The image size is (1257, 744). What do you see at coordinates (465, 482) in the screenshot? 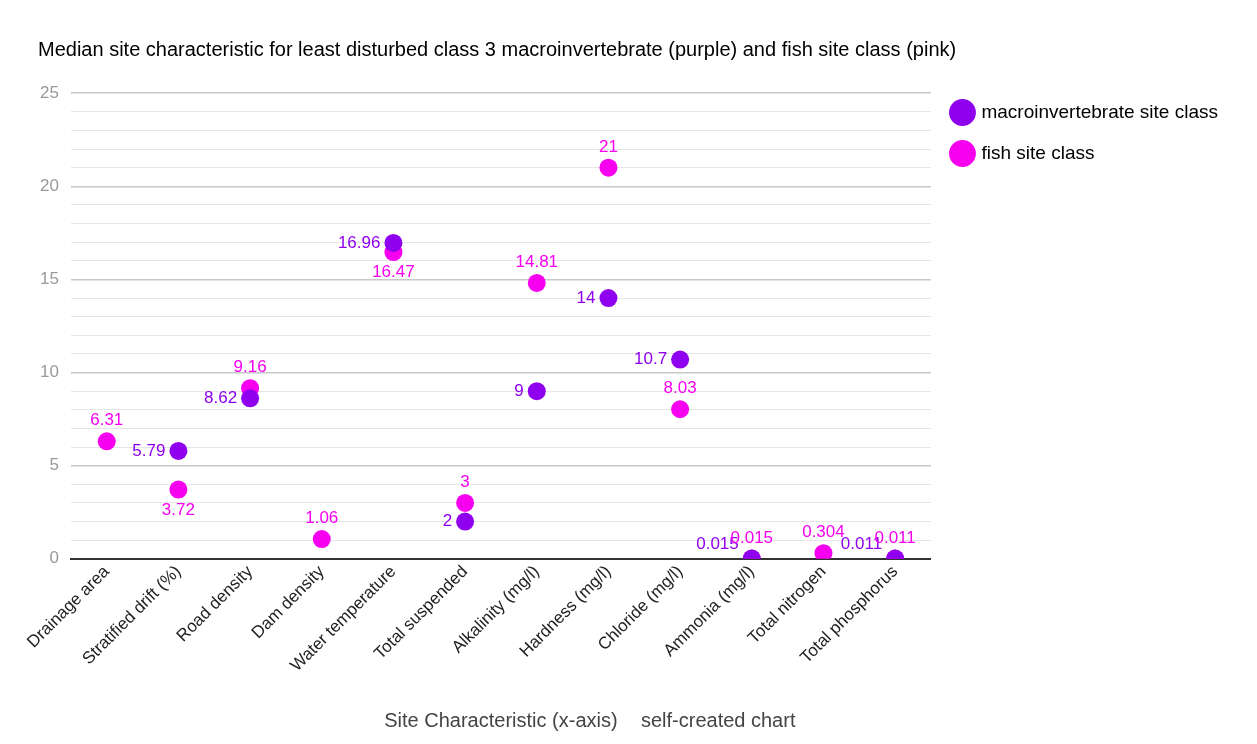
I see `data-label: 3` at bounding box center [465, 482].